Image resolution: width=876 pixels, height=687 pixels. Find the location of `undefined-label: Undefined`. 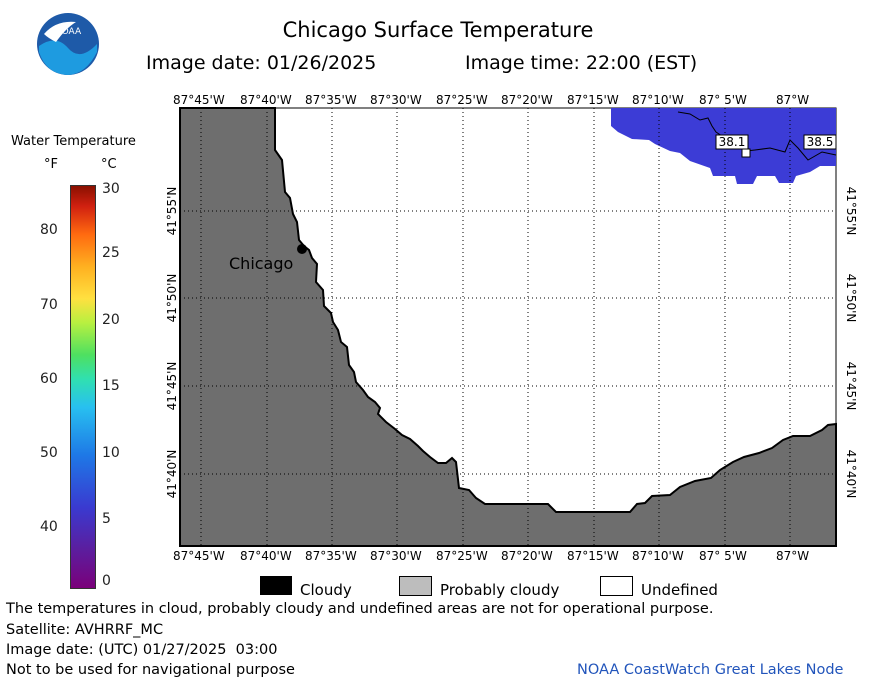

undefined-label: Undefined is located at coordinates (679, 590).